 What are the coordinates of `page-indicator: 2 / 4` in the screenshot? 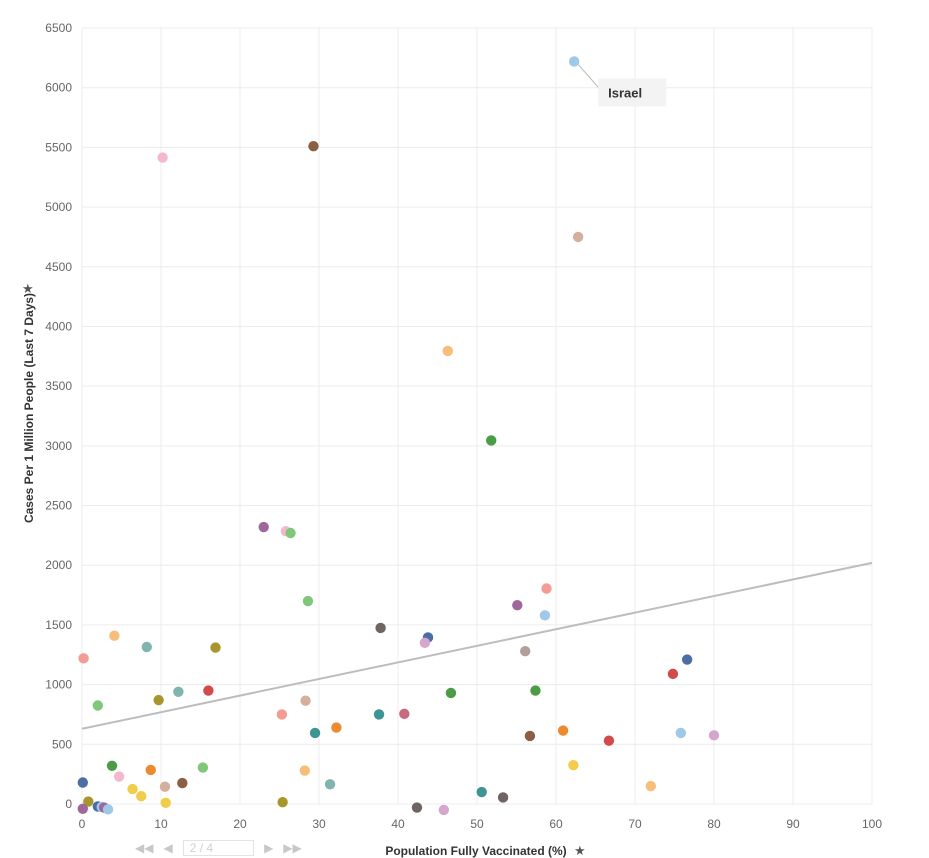 It's located at (218, 848).